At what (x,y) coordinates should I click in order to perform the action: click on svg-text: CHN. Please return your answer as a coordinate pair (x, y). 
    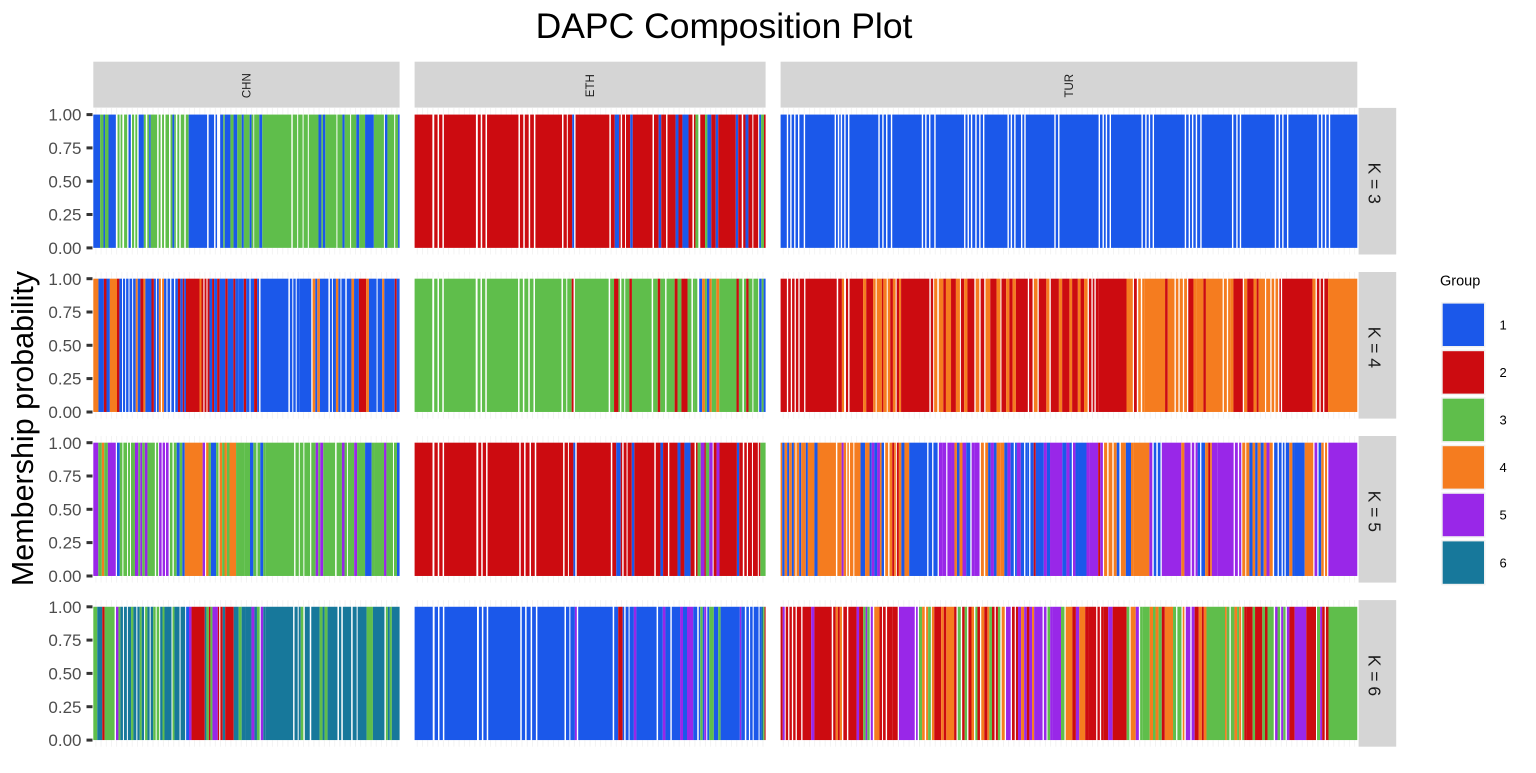
    Looking at the image, I should click on (248, 85).